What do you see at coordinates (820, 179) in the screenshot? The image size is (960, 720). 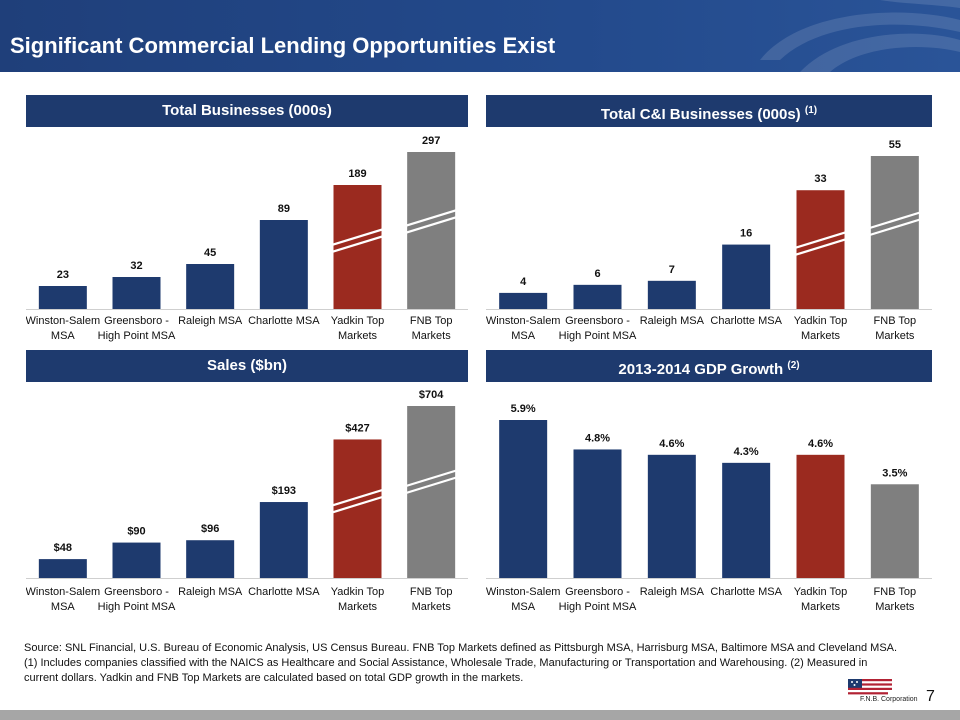 I see `data-label: 33` at bounding box center [820, 179].